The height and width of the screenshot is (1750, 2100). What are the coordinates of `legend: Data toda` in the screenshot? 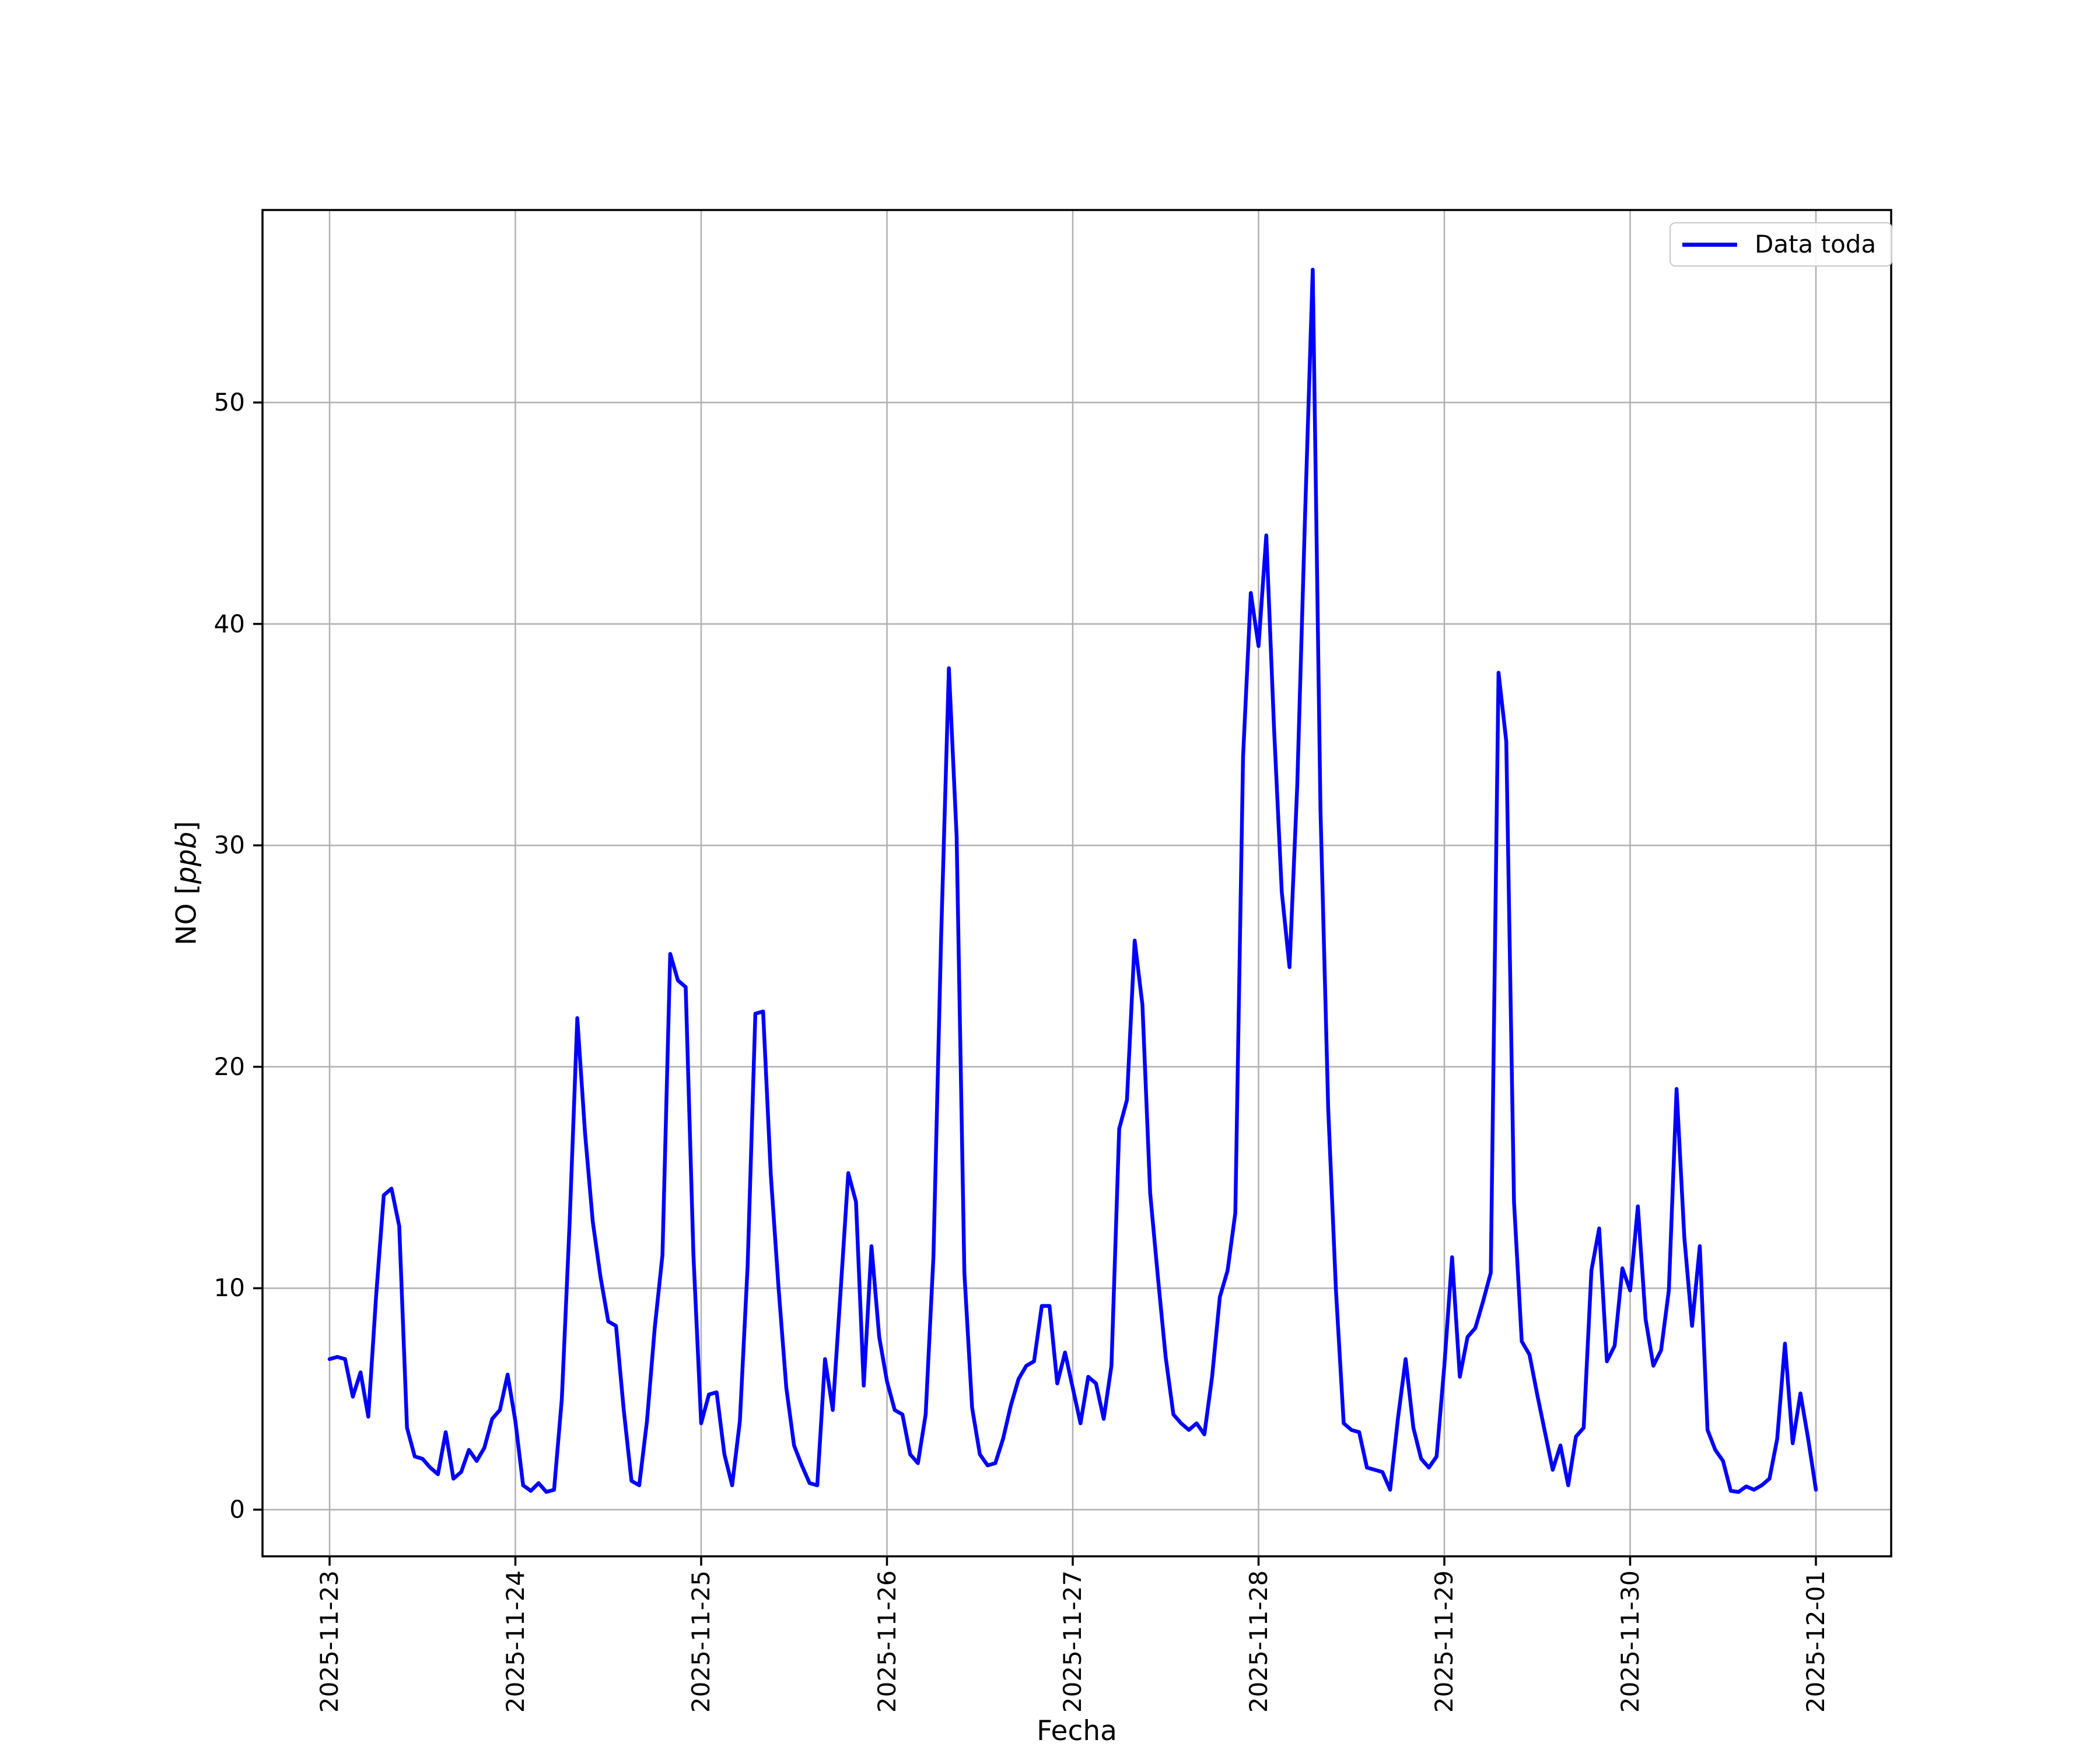 It's located at (1781, 244).